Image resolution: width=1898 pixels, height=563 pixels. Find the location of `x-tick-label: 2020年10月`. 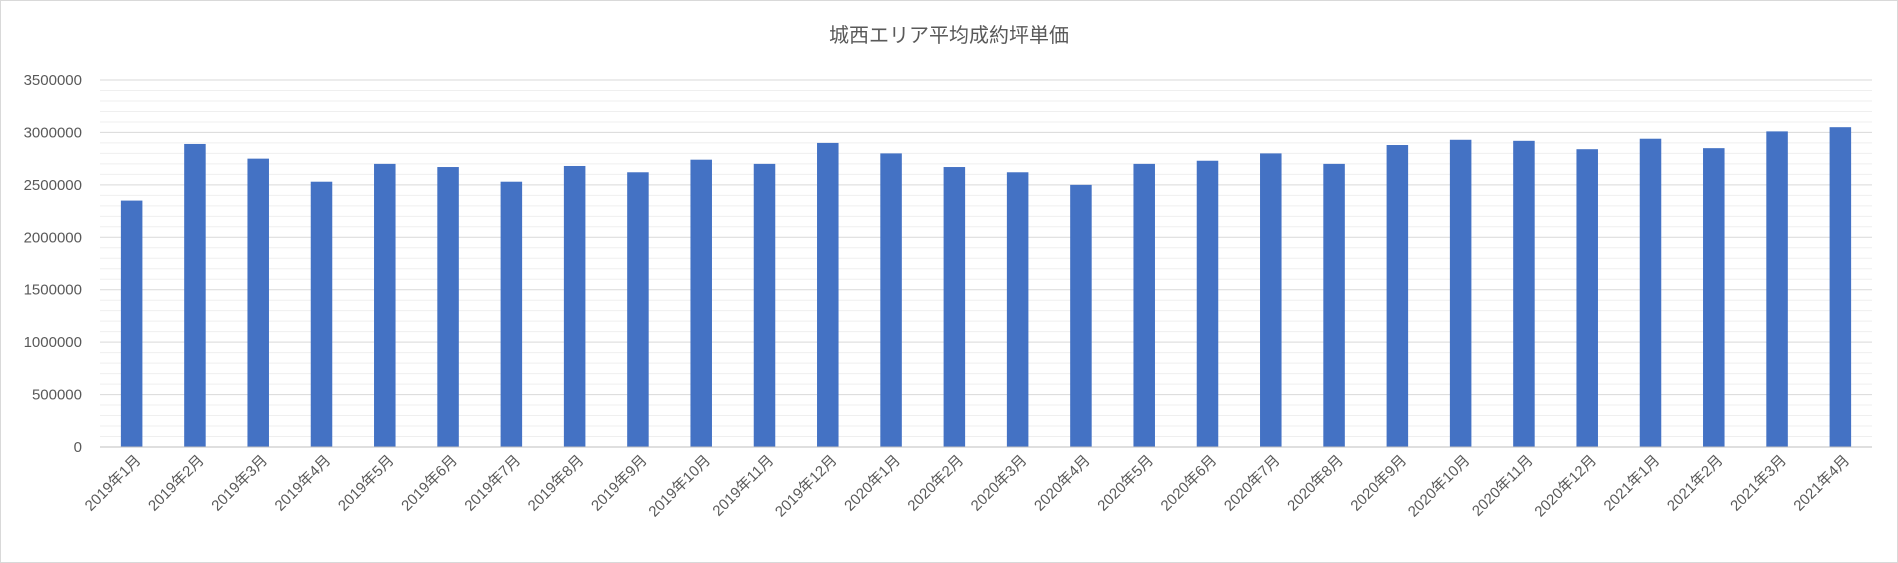

x-tick-label: 2020年10月 is located at coordinates (1439, 486).